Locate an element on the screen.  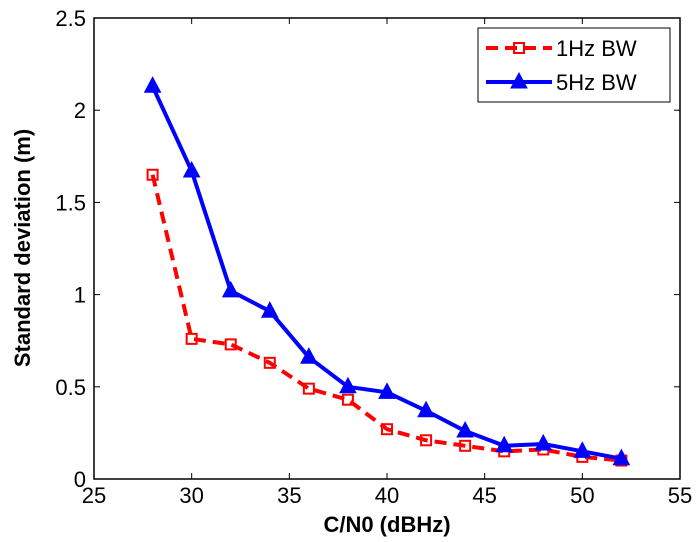
y-tick-label: 0.5 is located at coordinates (70, 387).